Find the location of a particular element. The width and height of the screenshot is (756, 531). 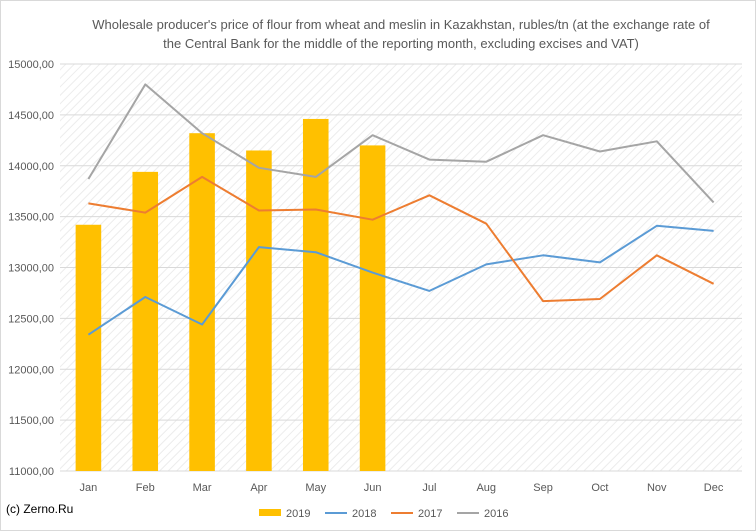

x-tick-label: Feb is located at coordinates (145, 488).